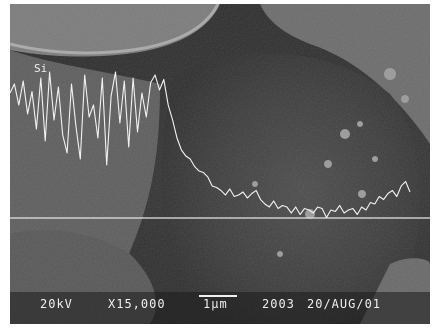  I want to click on element-label: Si, so click(41, 68).